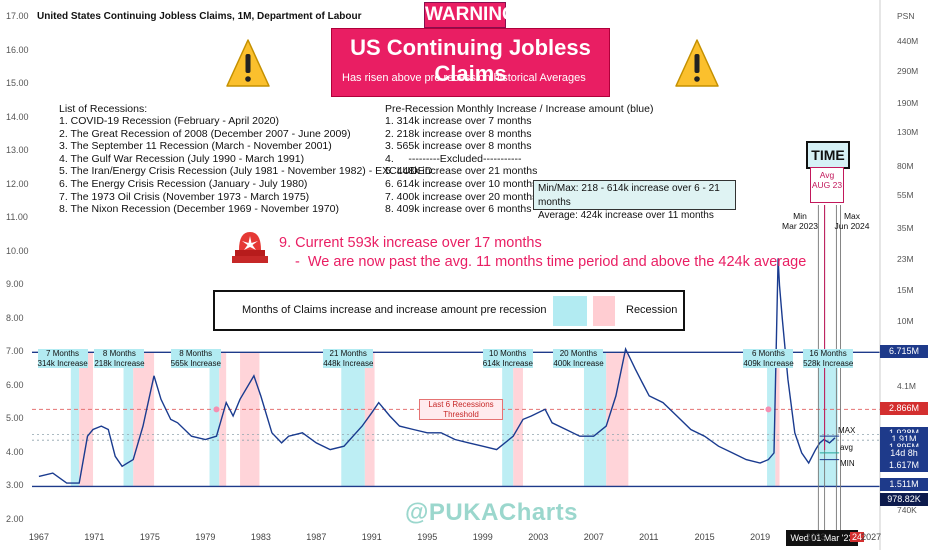  What do you see at coordinates (649, 537) in the screenshot?
I see `x-tick-label: 2011` at bounding box center [649, 537].